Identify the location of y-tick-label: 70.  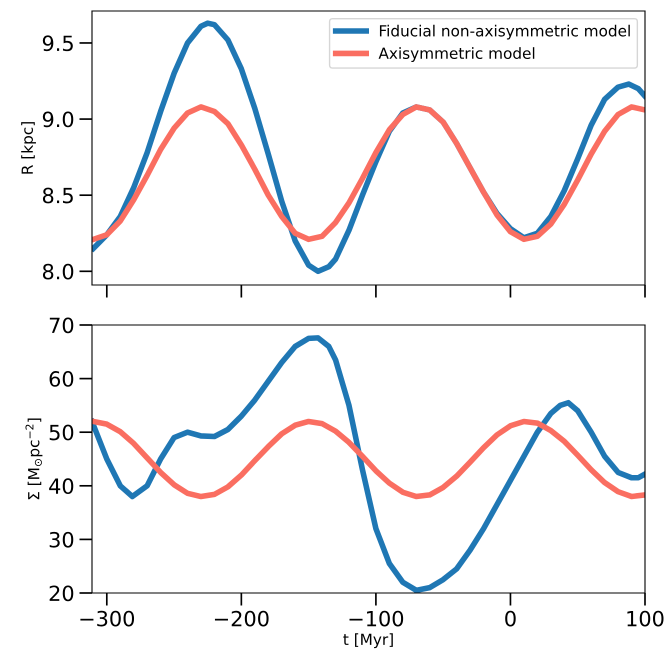
(62, 325).